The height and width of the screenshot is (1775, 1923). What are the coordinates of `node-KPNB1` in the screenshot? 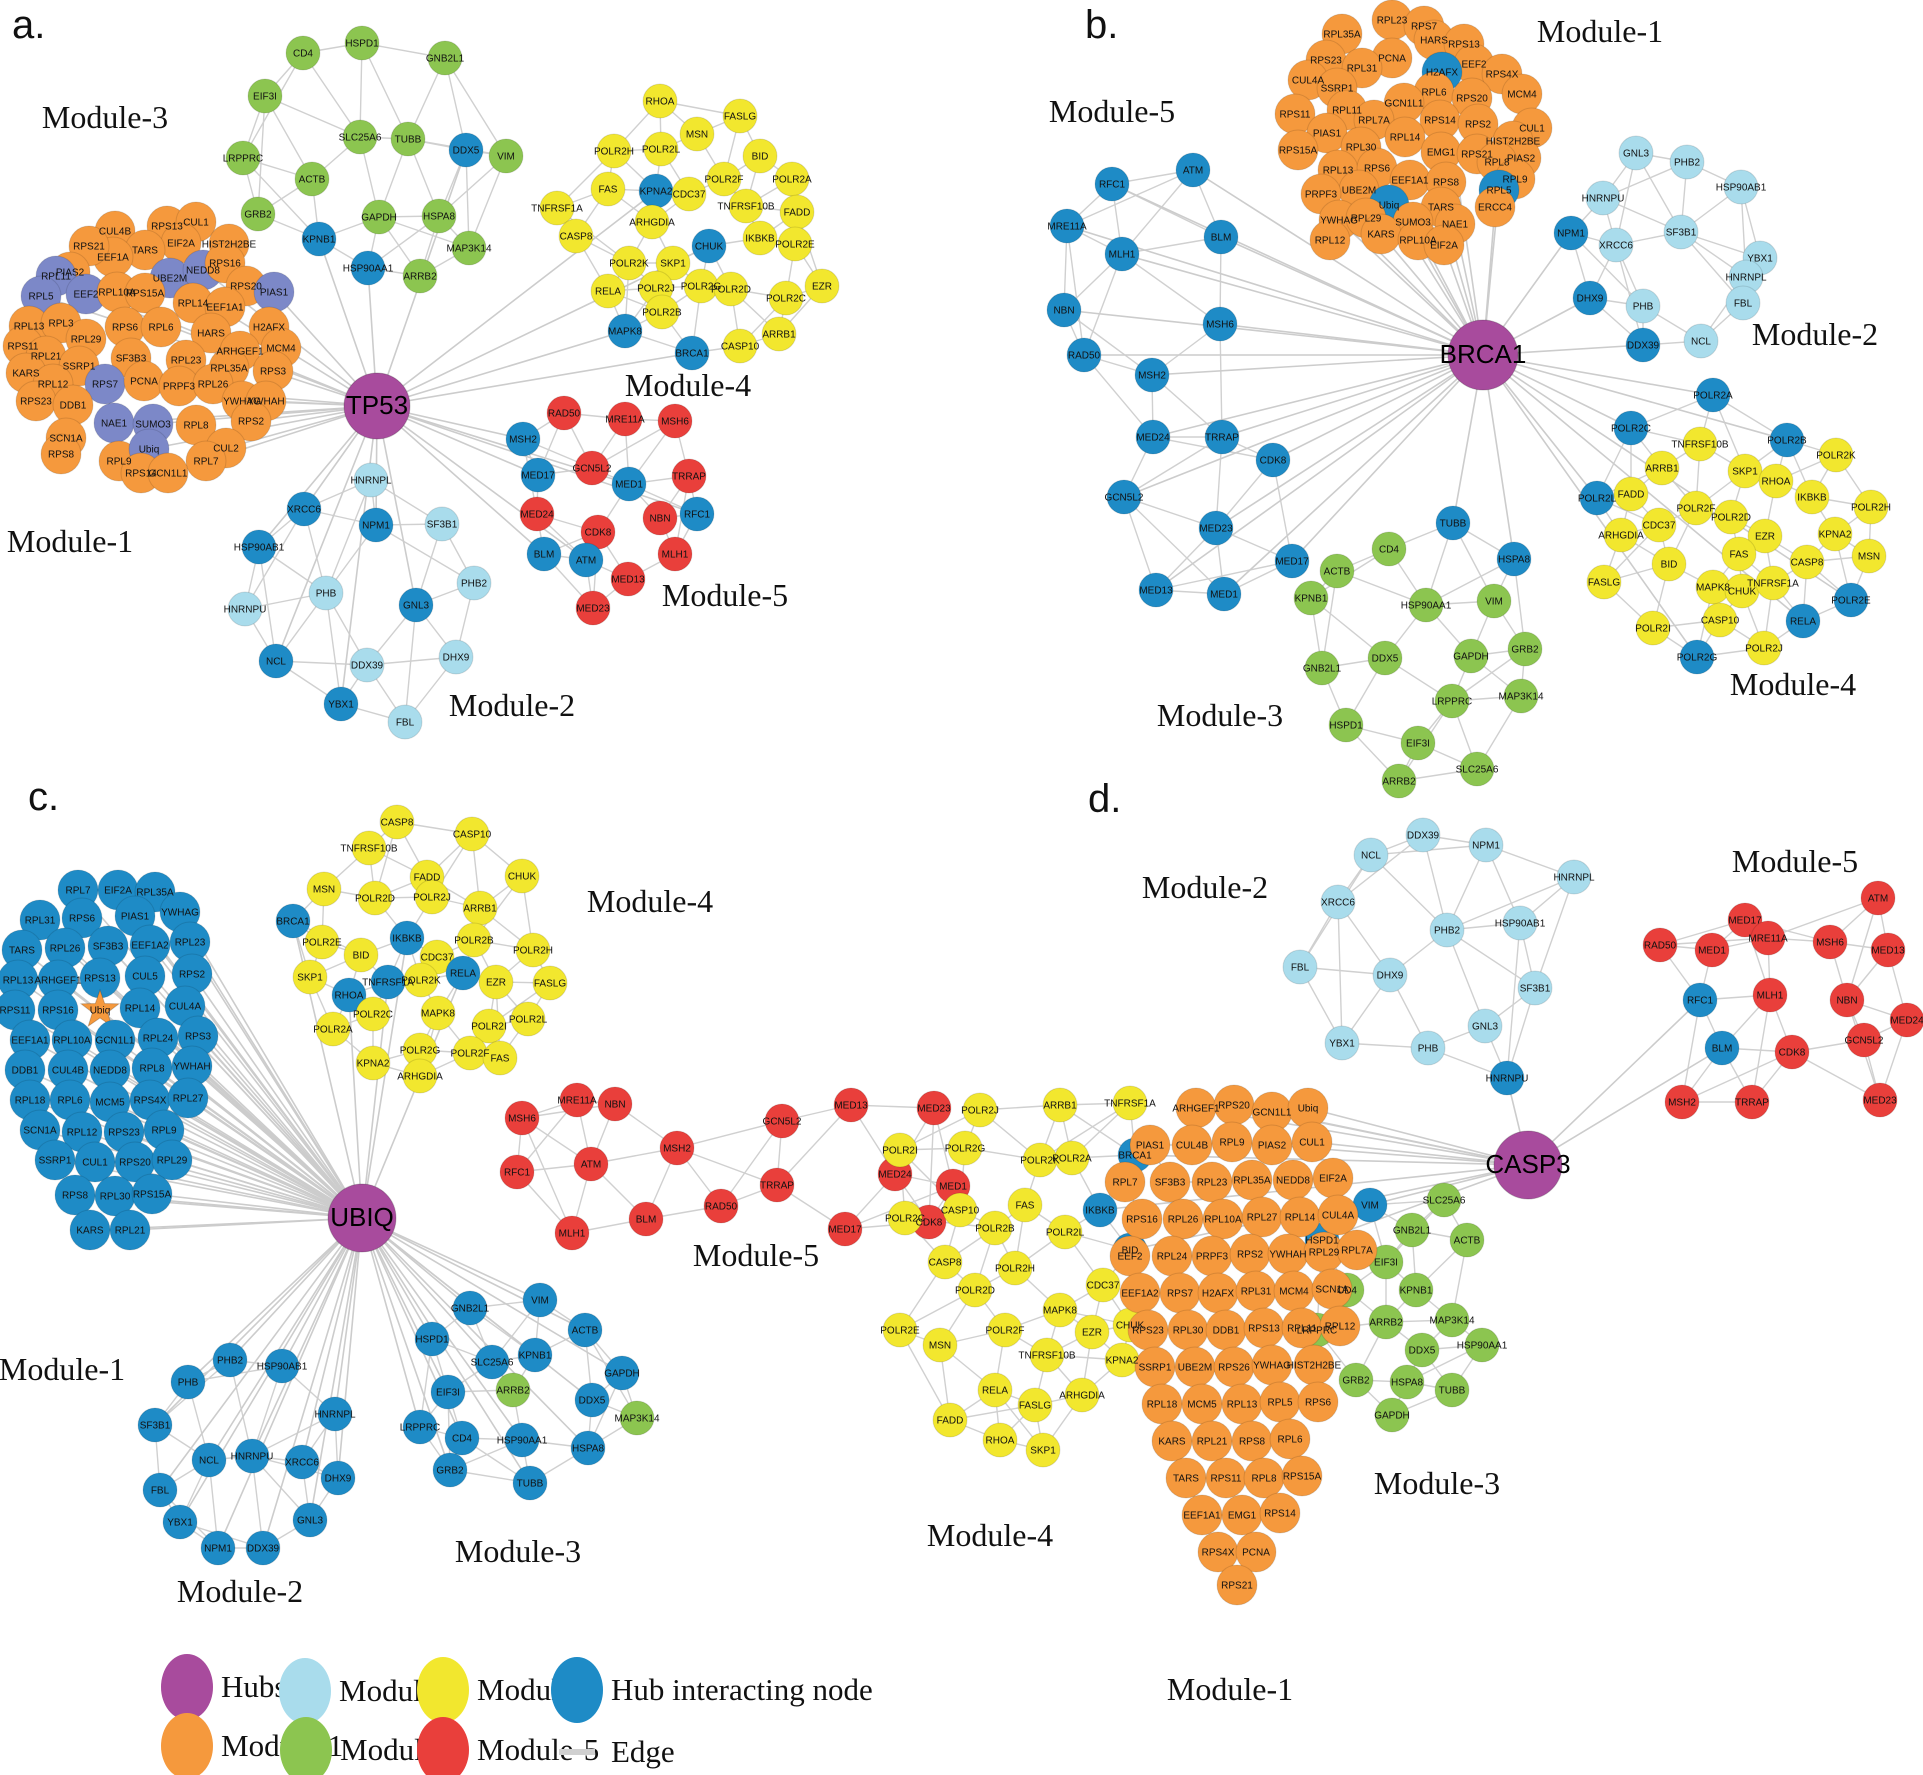 It's located at (1416, 1290).